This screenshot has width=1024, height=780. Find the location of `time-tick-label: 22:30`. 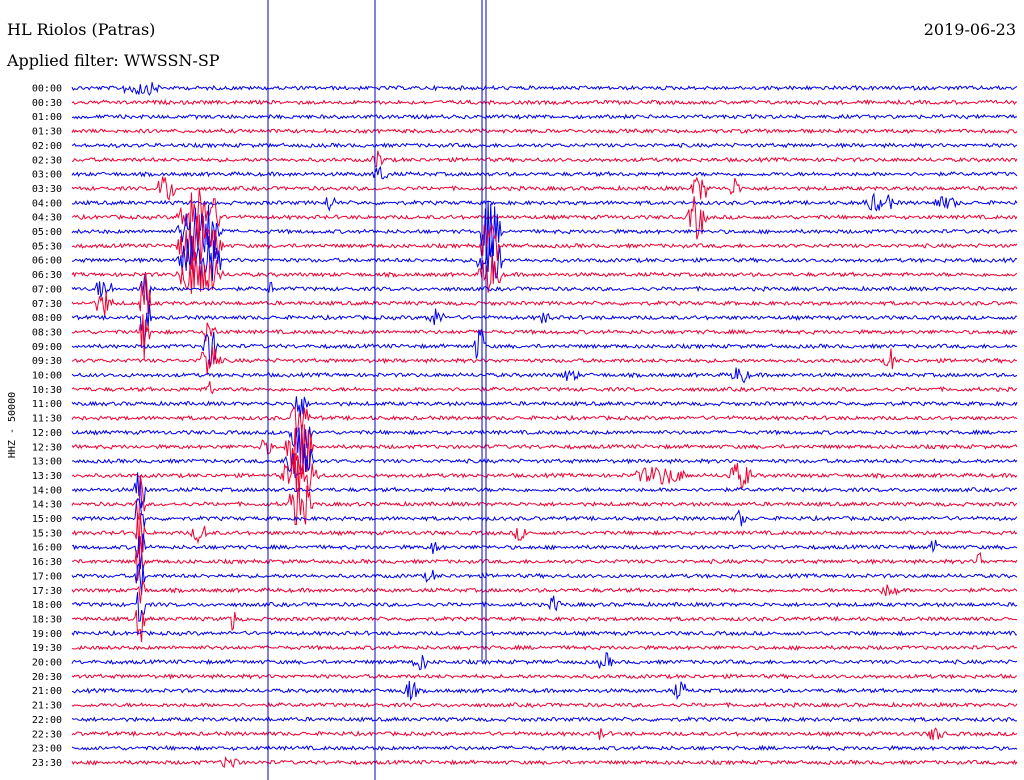

time-tick-label: 22:30 is located at coordinates (47, 734).